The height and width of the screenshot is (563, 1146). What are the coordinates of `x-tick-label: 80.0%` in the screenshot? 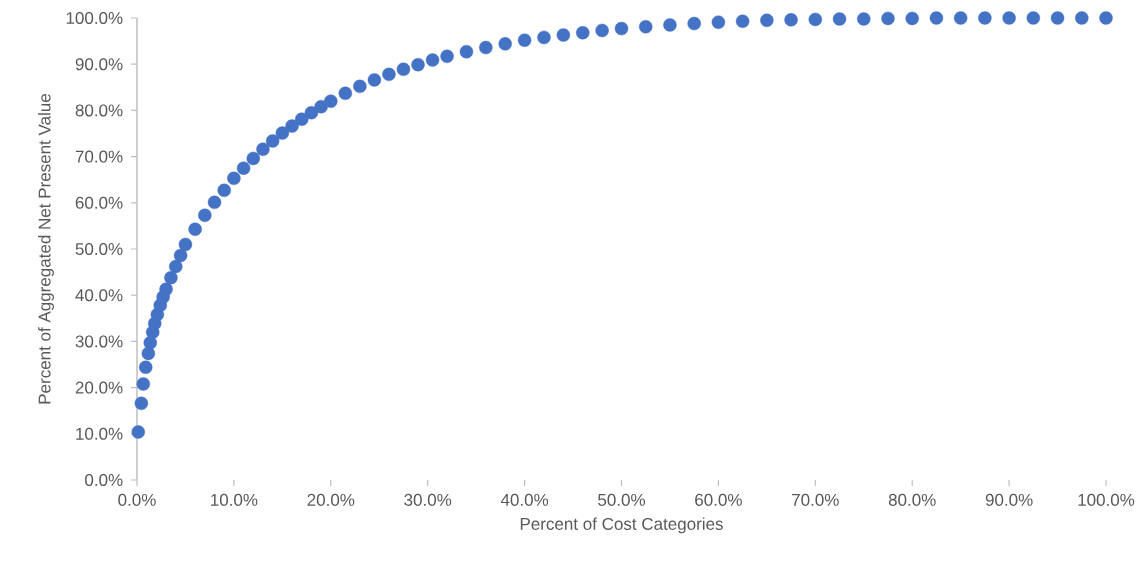 It's located at (912, 499).